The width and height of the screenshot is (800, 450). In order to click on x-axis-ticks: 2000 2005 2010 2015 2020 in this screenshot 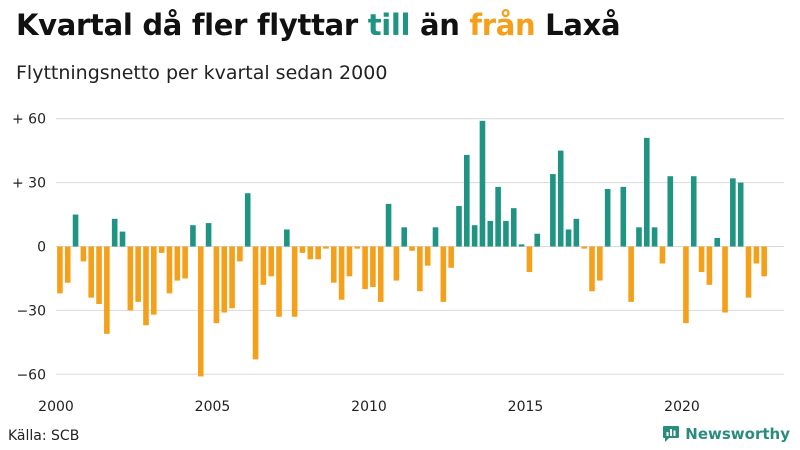, I will do `click(369, 407)`.